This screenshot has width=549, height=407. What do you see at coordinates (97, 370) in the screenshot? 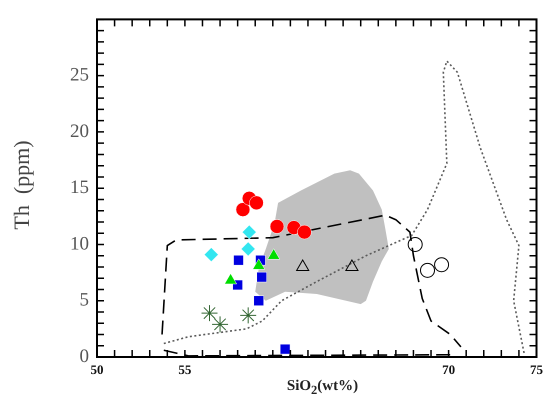
I see `x-tick-label: 50` at bounding box center [97, 370].